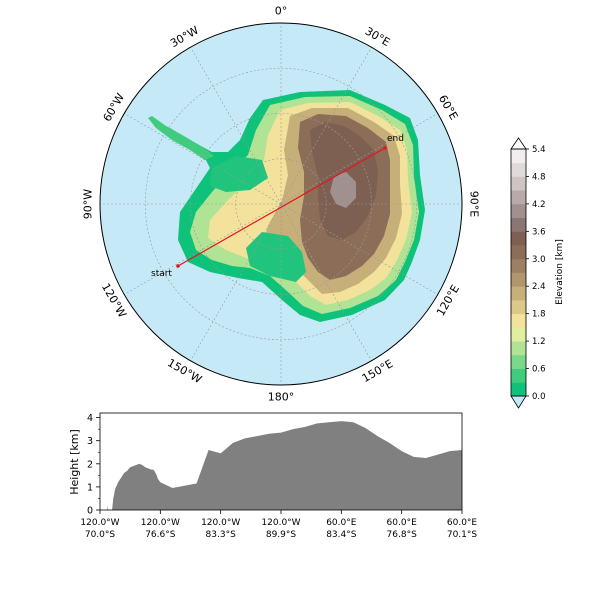 This screenshot has height=600, width=600. Describe the element at coordinates (74, 462) in the screenshot. I see `profile-ylabel: Height [km]` at that location.